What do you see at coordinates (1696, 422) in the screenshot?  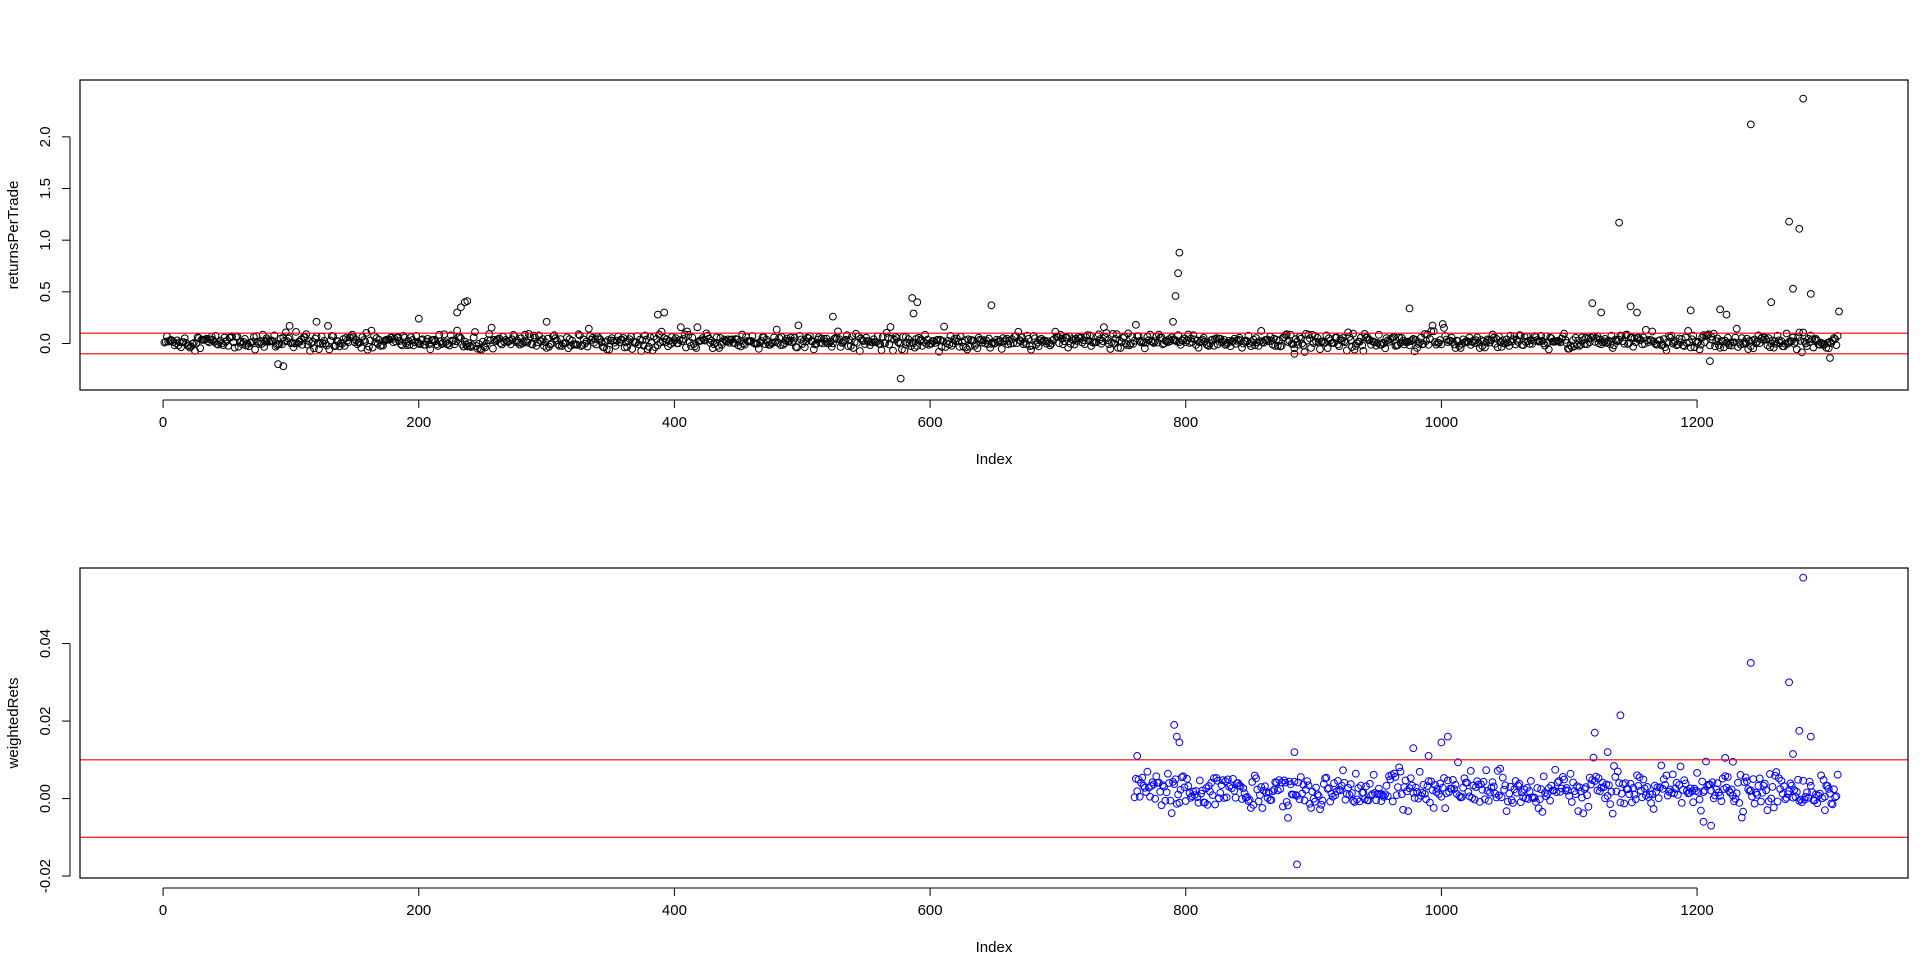 I see `x-tick-label: 1200` at bounding box center [1696, 422].